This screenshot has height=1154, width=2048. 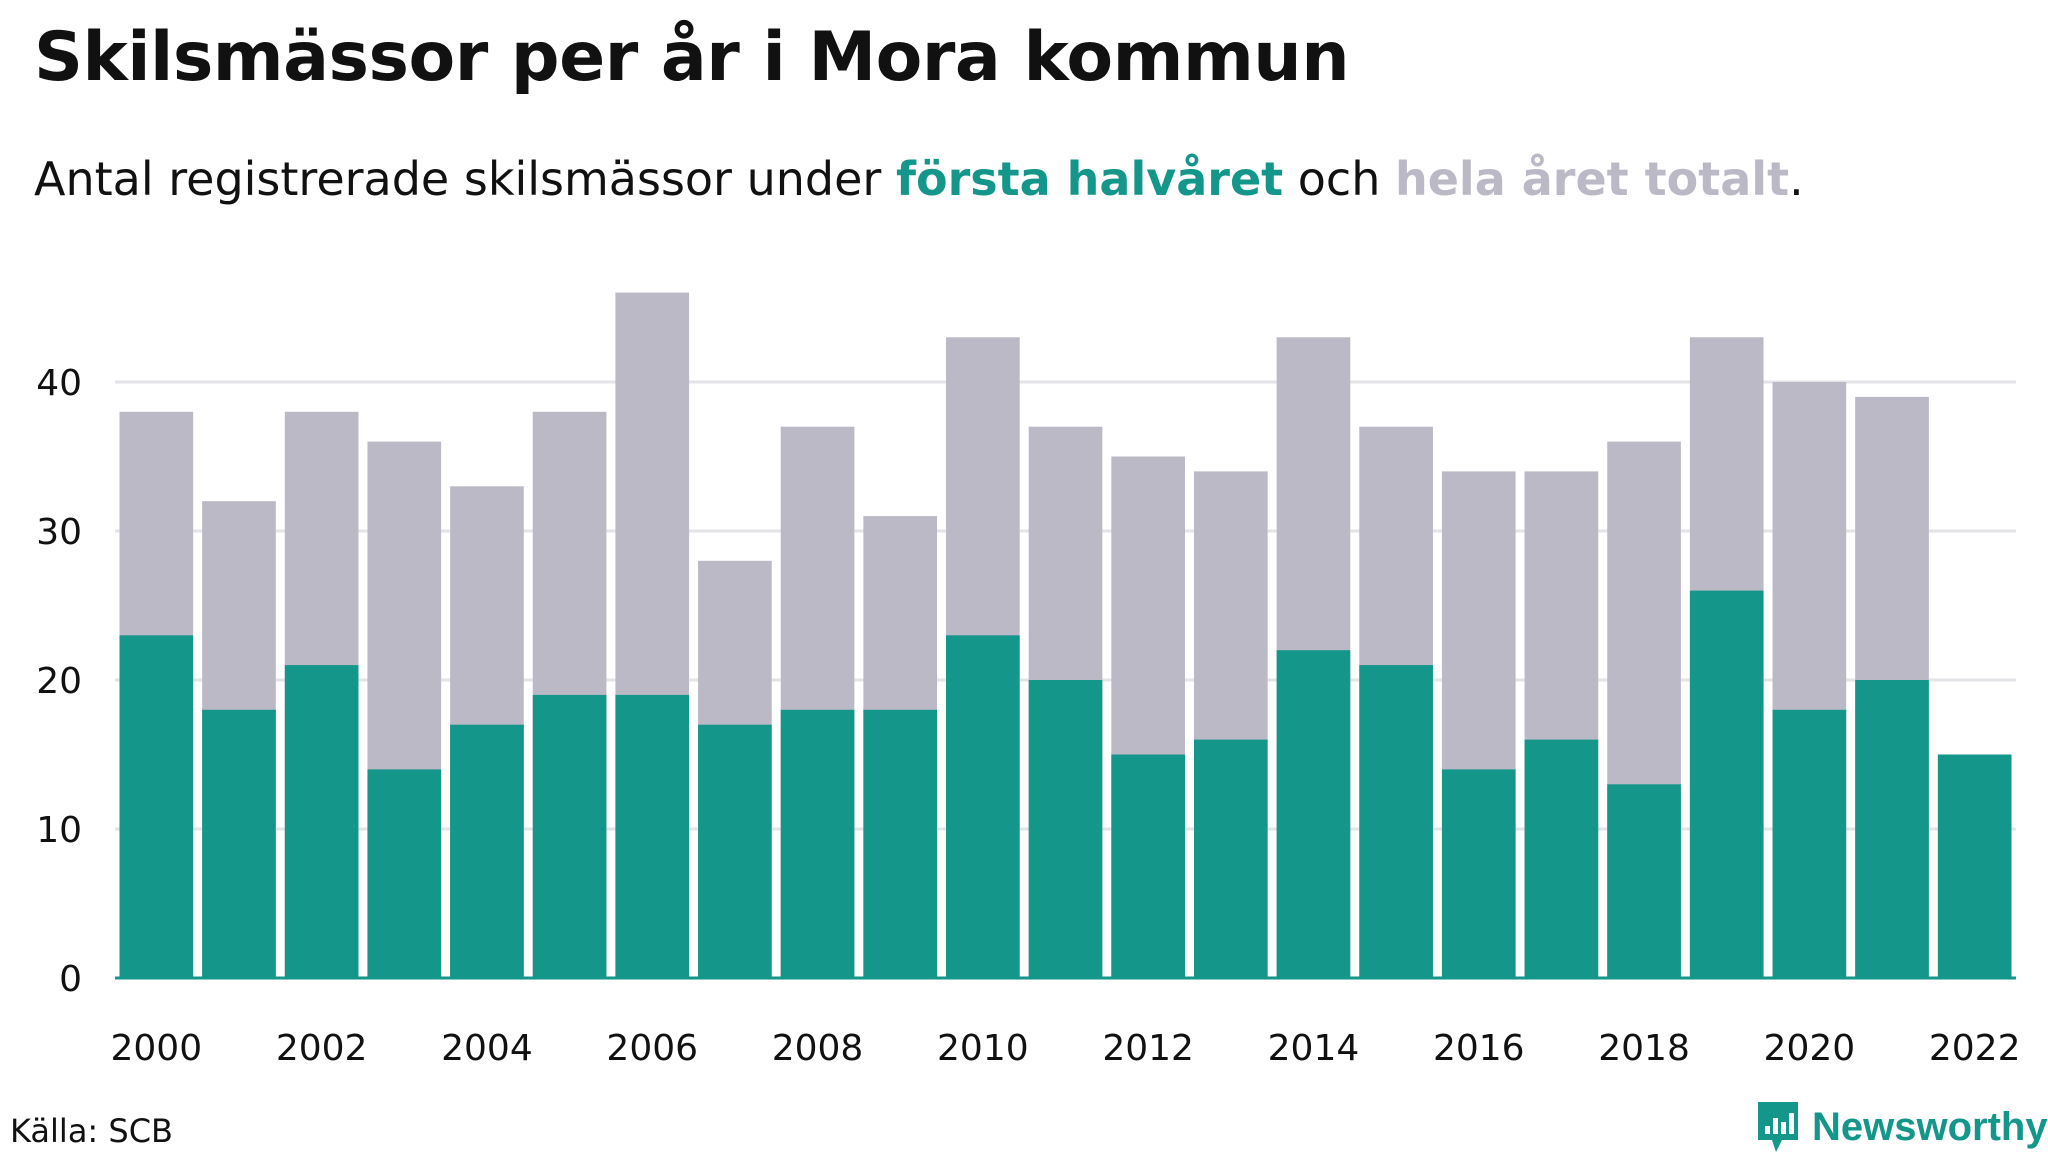 What do you see at coordinates (59, 383) in the screenshot?
I see `y-tick-label: 40` at bounding box center [59, 383].